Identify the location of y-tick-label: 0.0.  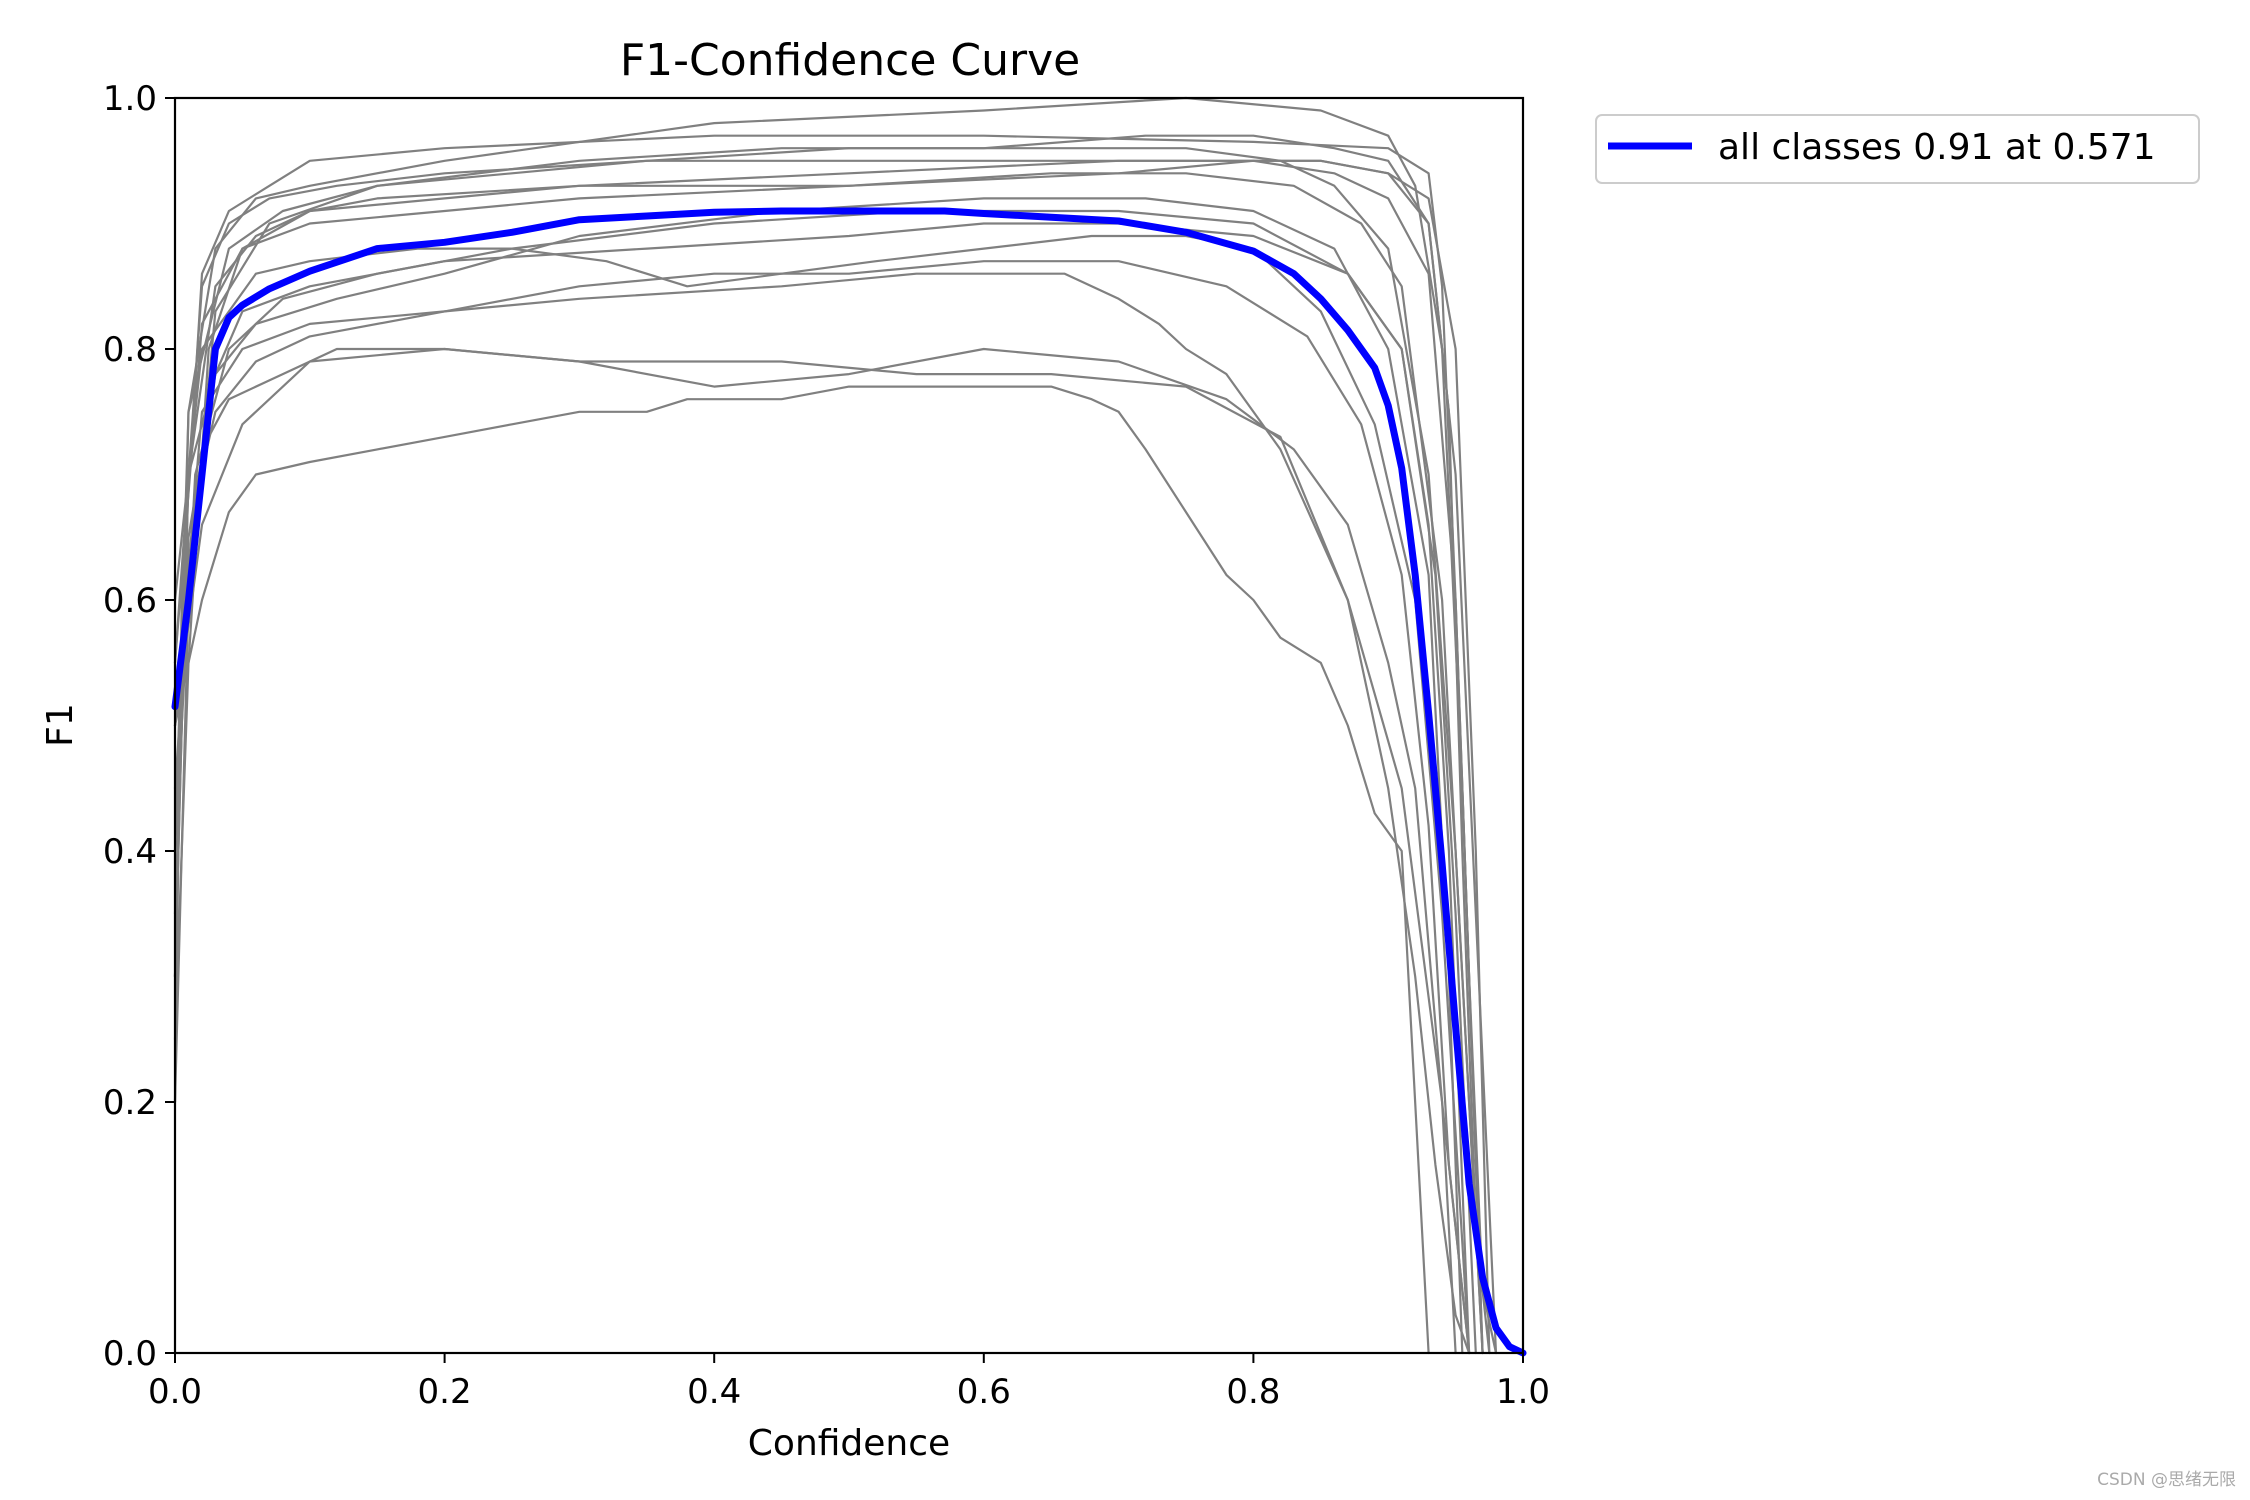
(130, 1354).